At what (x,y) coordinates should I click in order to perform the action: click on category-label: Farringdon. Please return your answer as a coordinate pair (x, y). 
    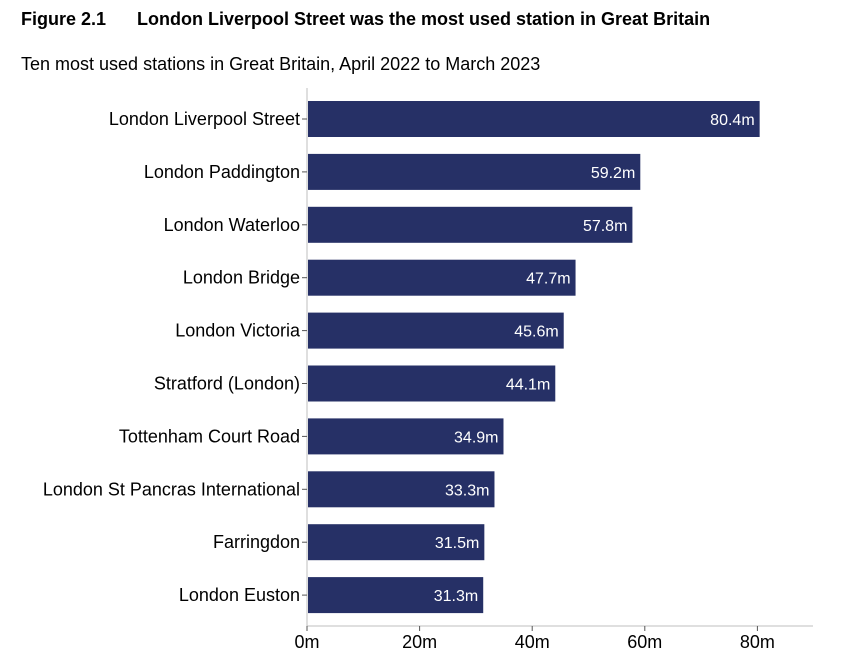
    Looking at the image, I should click on (256, 542).